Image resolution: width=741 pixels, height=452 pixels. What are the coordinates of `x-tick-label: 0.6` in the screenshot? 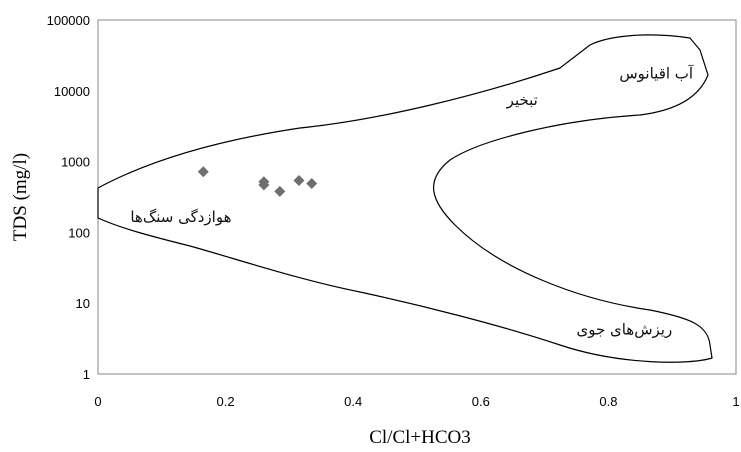 It's located at (481, 401).